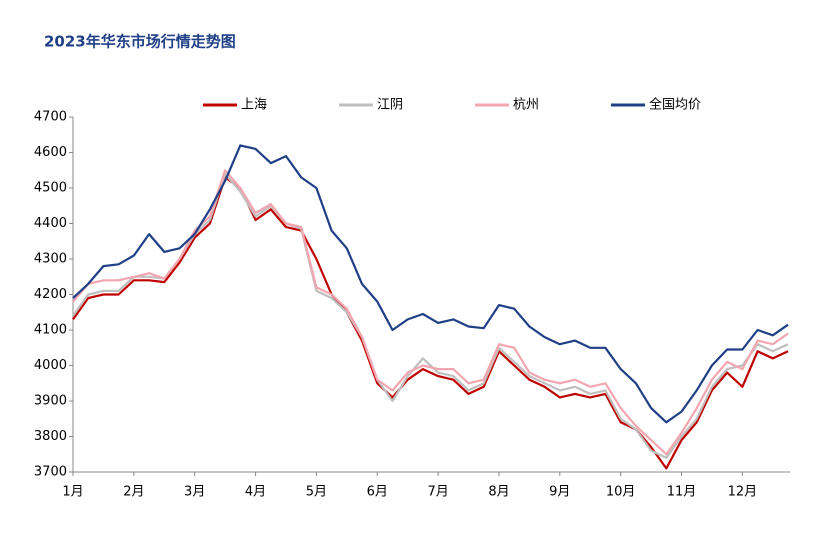 The image size is (821, 539). Describe the element at coordinates (50, 436) in the screenshot. I see `y-tick-label: 3800` at that location.